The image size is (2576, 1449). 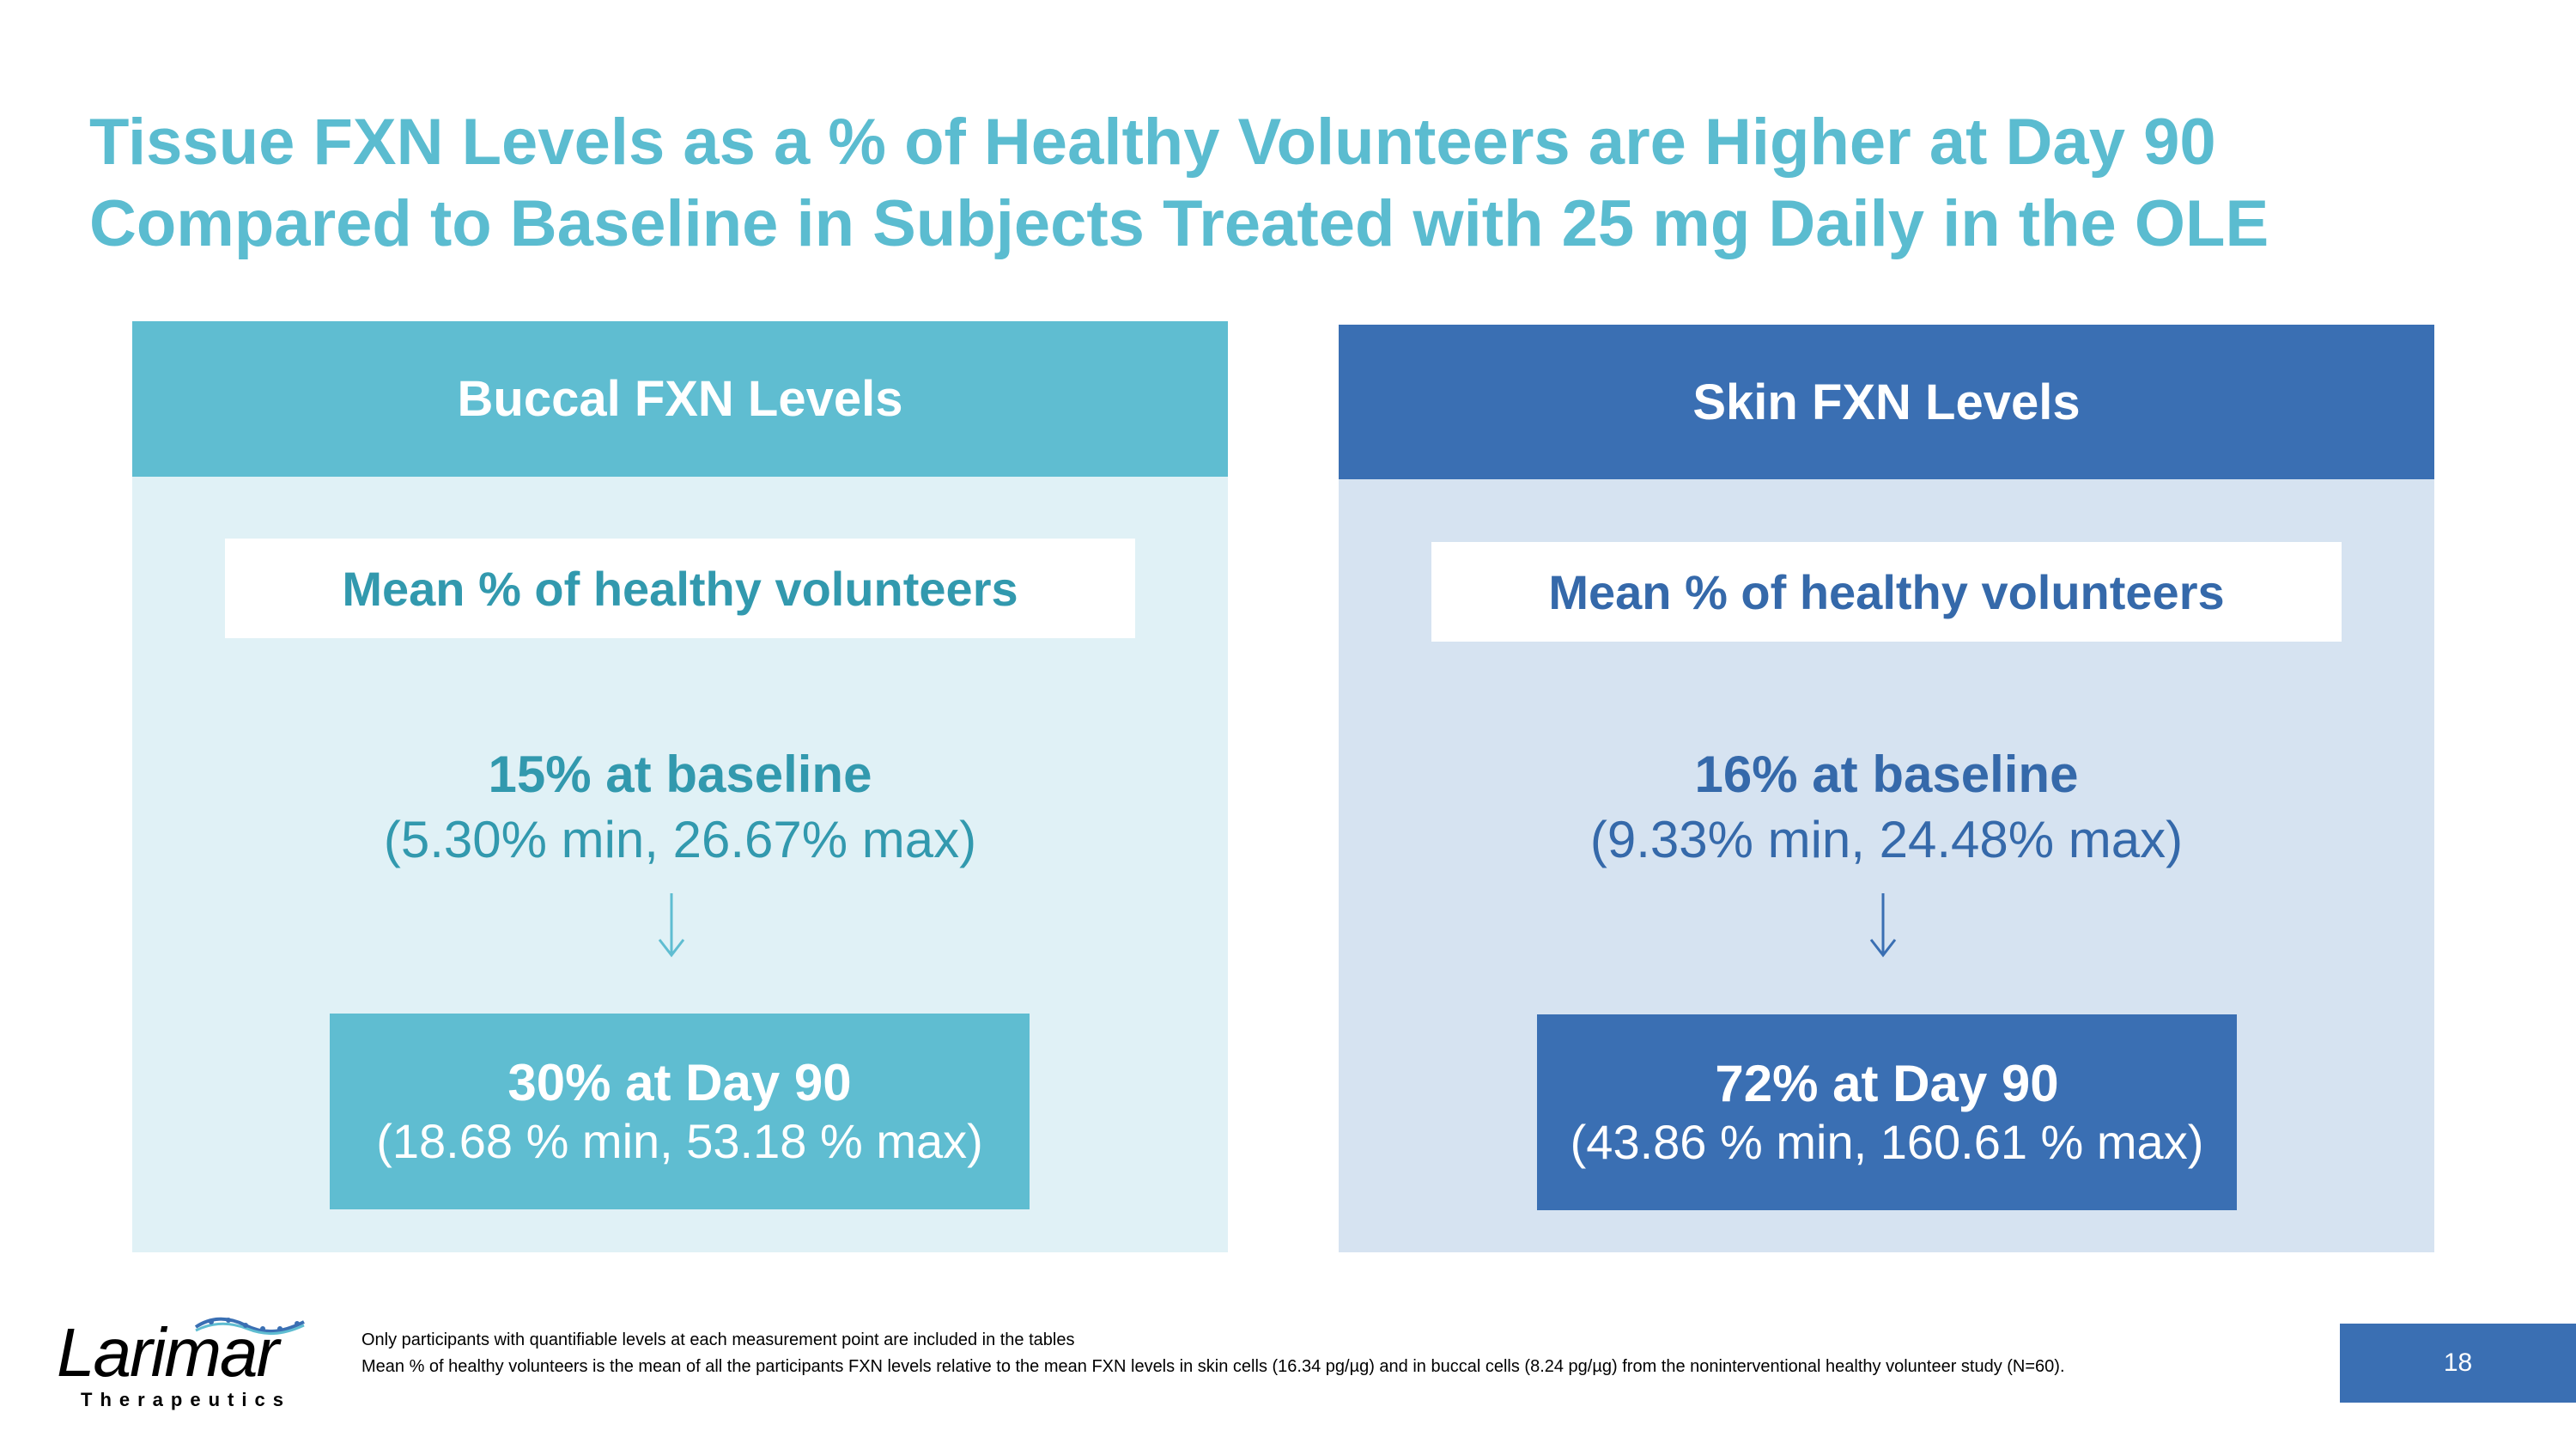 What do you see at coordinates (1887, 807) in the screenshot?
I see `skin-baseline: 16% at baseline (9.33% min, 24.48% max)` at bounding box center [1887, 807].